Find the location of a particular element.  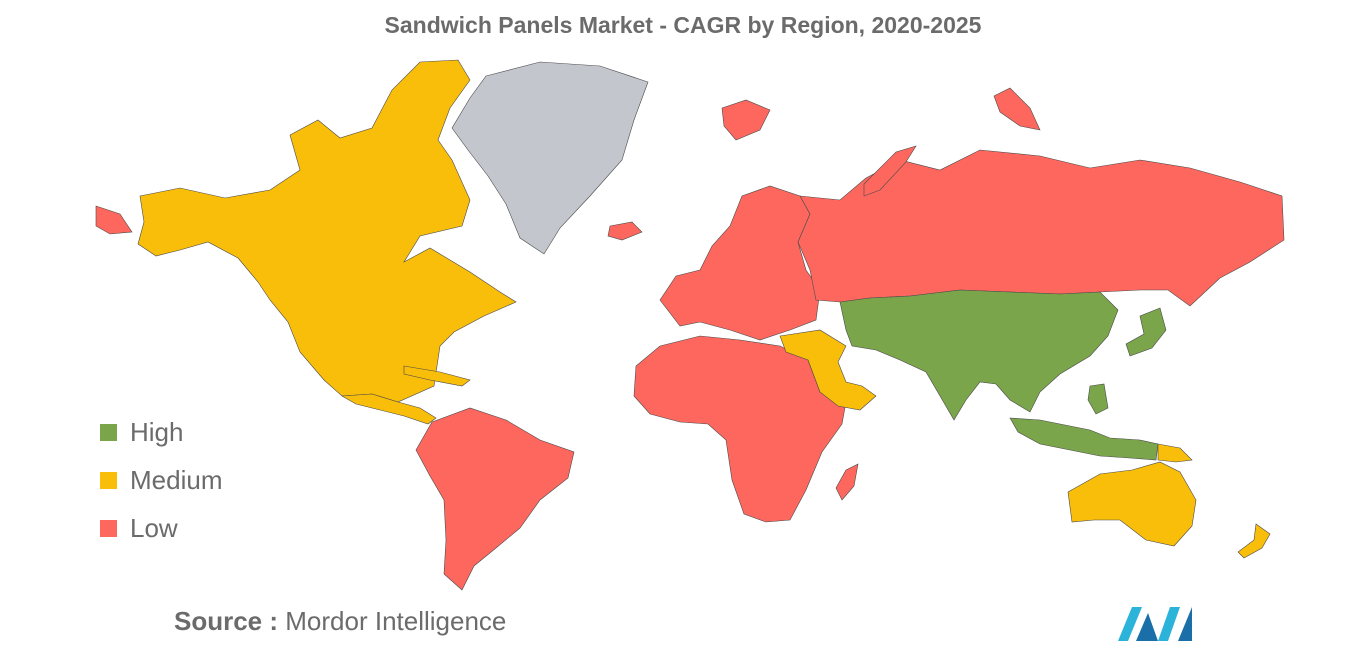

legend: High Medium Low is located at coordinates (161, 480).